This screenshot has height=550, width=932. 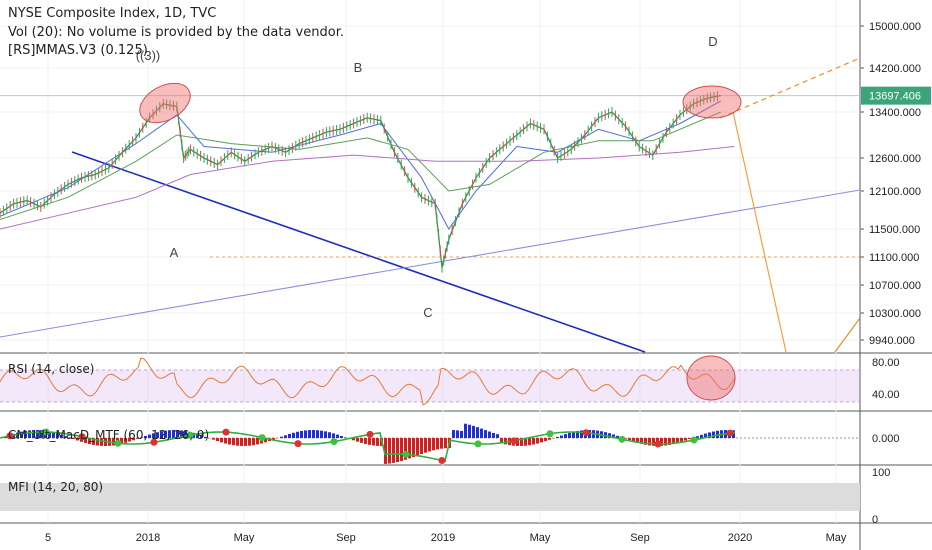 I want to click on highlight-ellipse, so click(x=711, y=378).